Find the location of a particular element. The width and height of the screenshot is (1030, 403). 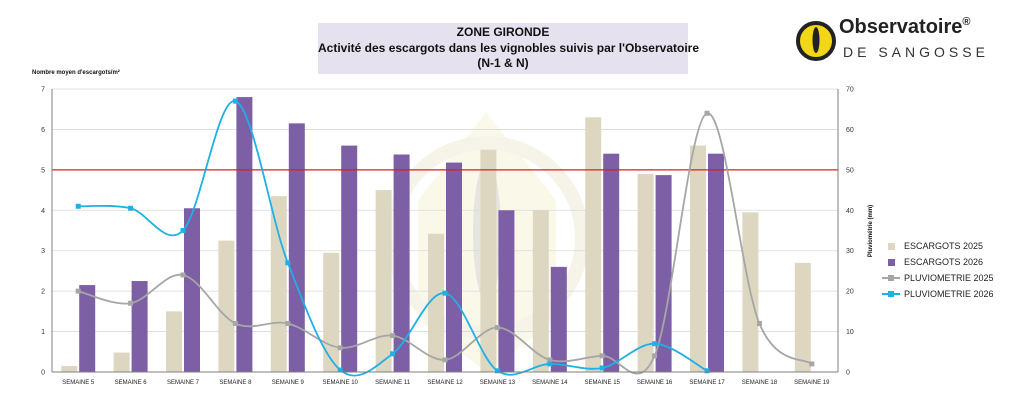

y2-axis-title: Pluviométrie (mm) is located at coordinates (871, 231).